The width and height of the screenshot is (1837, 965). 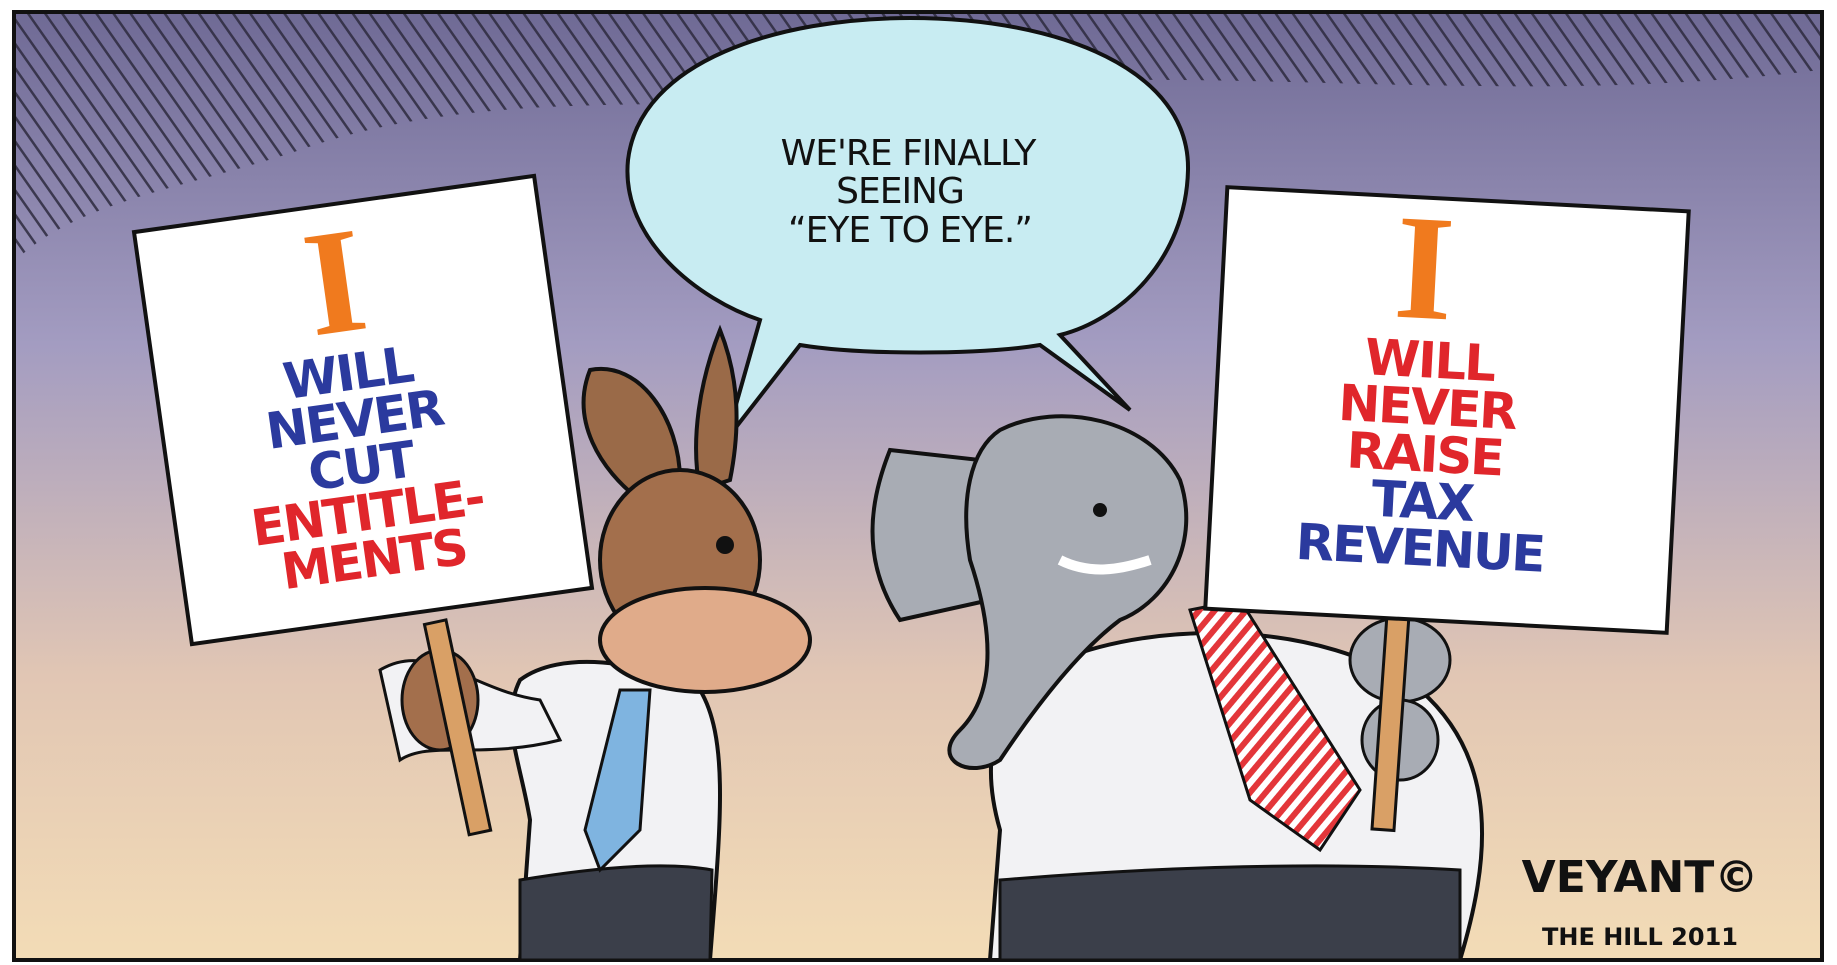 I want to click on sign-line: RAISE, so click(x=1424, y=454).